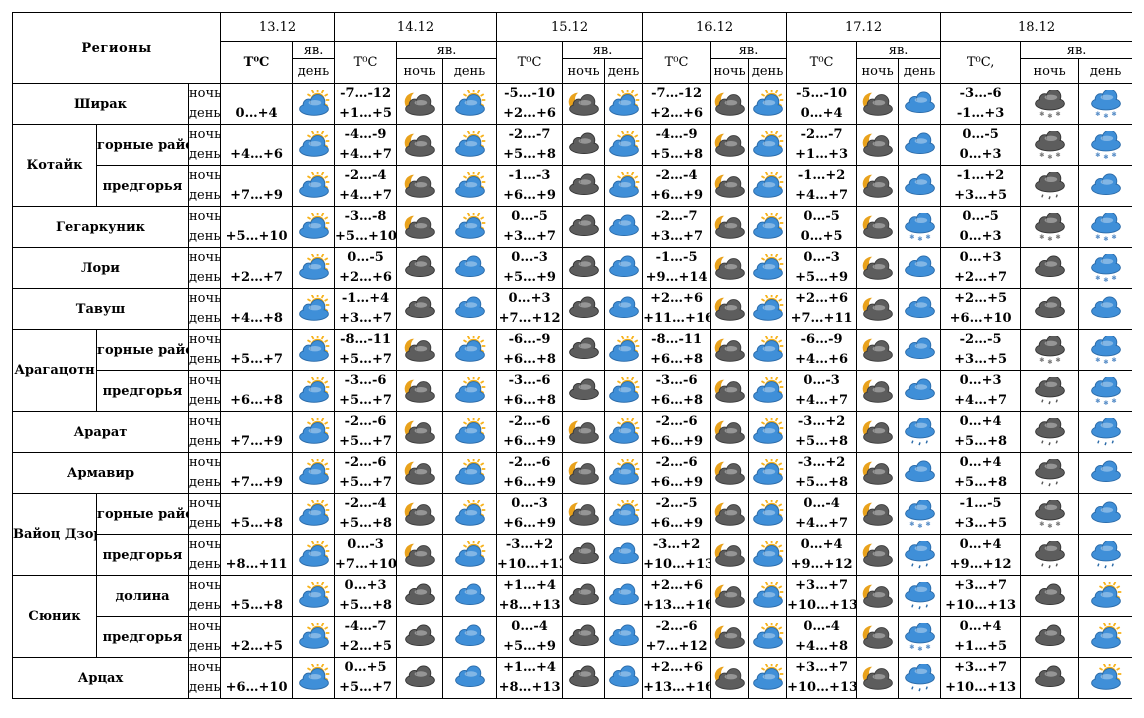  Describe the element at coordinates (256, 646) in the screenshot. I see `day-temp: +2…+5` at that location.